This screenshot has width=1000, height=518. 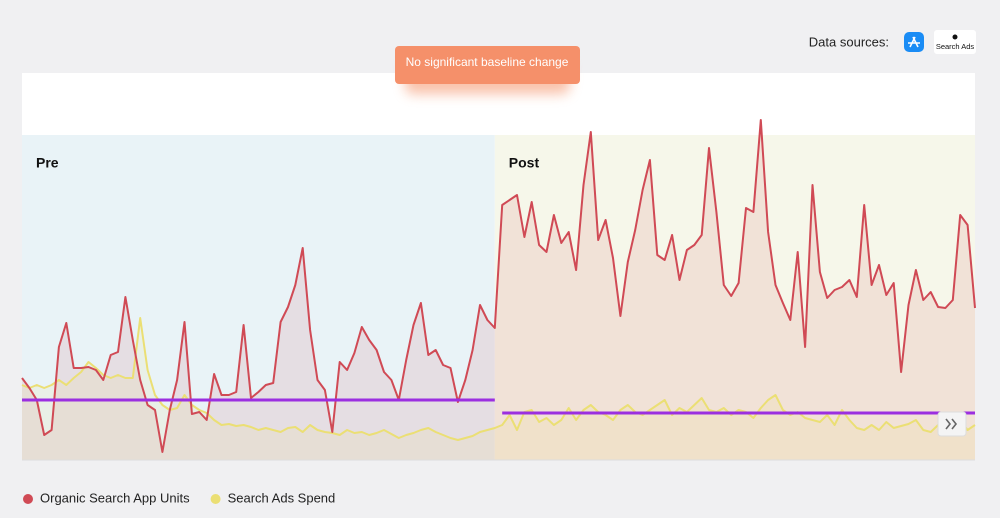 What do you see at coordinates (524, 163) in the screenshot?
I see `region-label: Post` at bounding box center [524, 163].